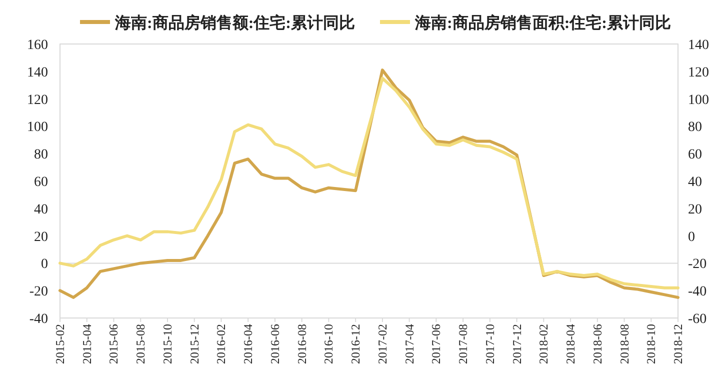 The height and width of the screenshot is (376, 720). I want to click on x-tick-label: 2016-10, so click(329, 344).